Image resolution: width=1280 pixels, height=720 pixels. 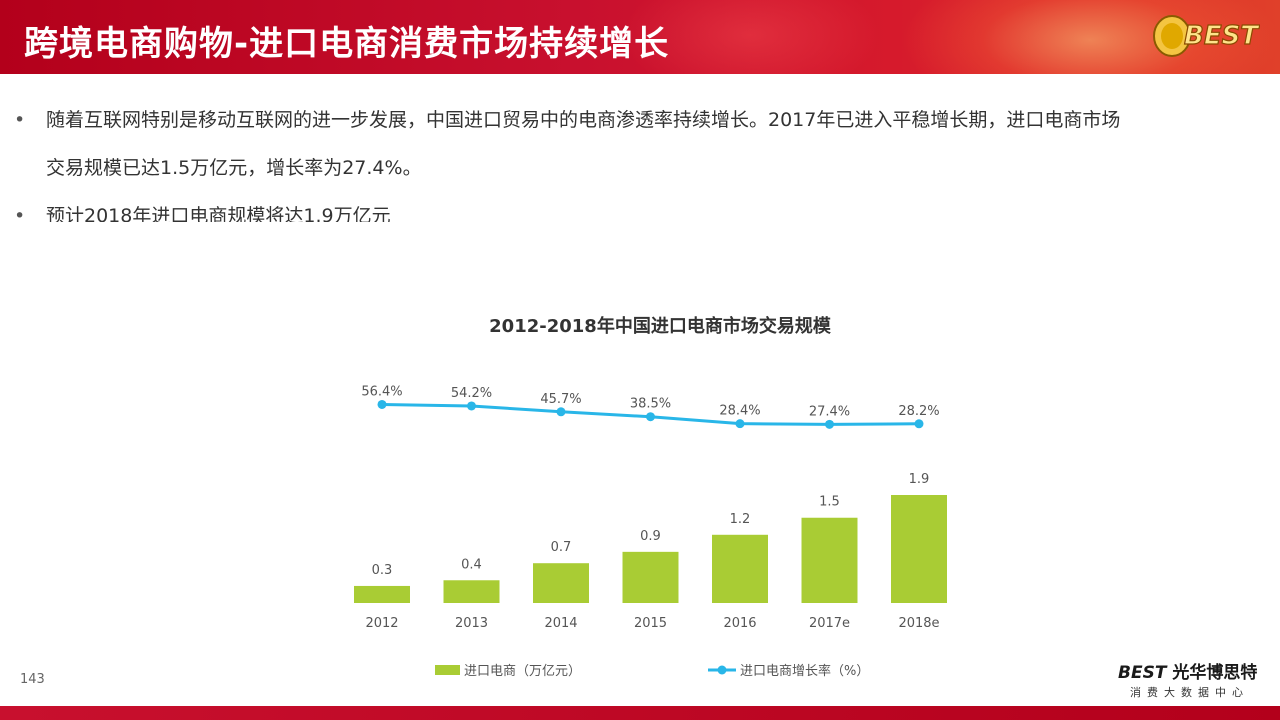 What do you see at coordinates (829, 411) in the screenshot?
I see `growth-rate-label: 27.4%` at bounding box center [829, 411].